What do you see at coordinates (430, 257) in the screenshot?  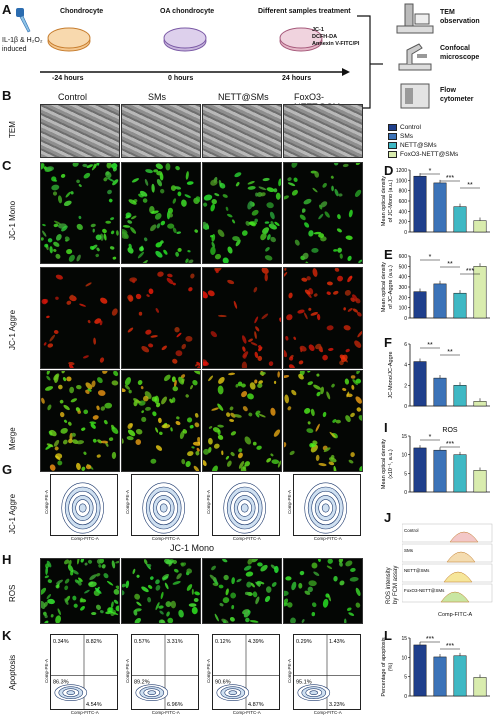 I see `chart-E-sig-label: *` at bounding box center [430, 257].